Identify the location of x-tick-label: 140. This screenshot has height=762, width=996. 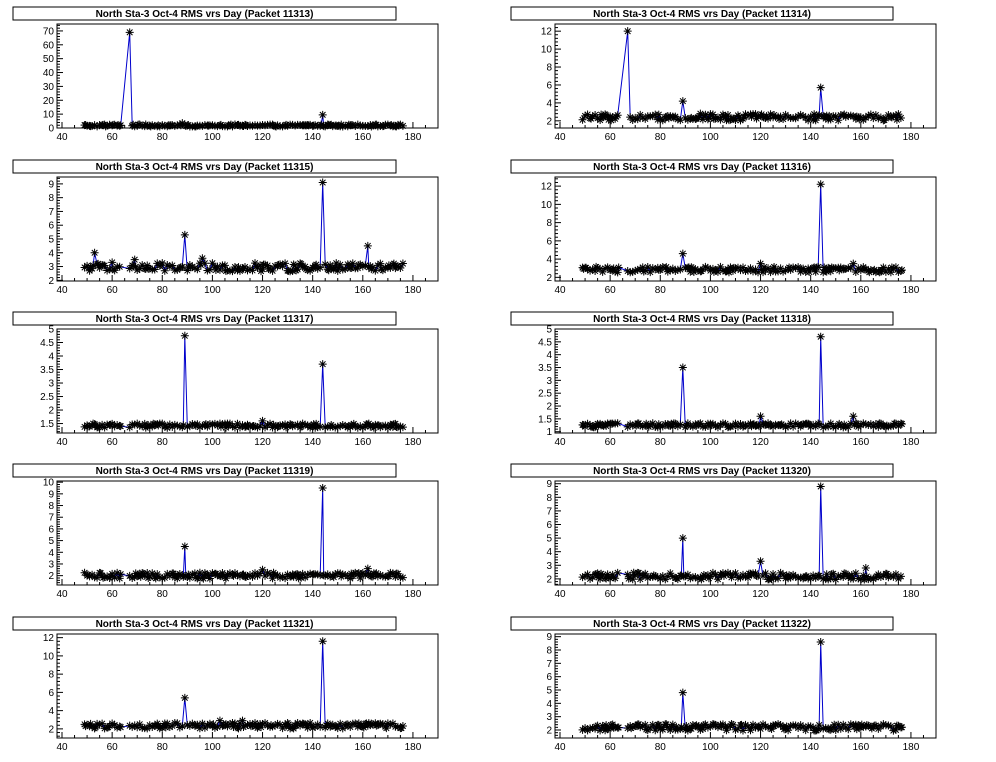
(810, 594).